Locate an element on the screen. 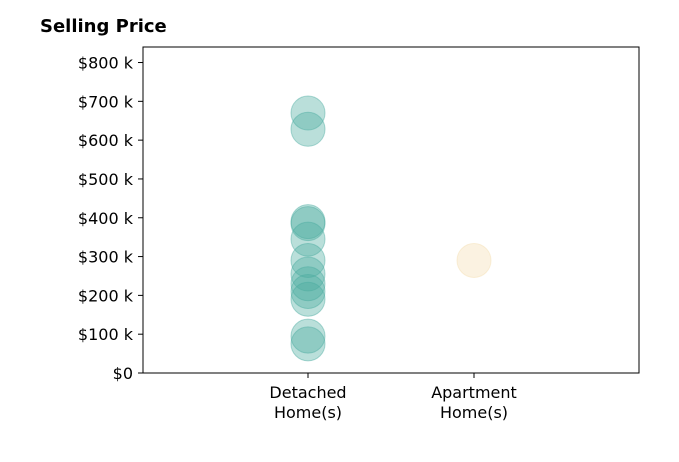 The height and width of the screenshot is (462, 679). x-tick-label: Detached Home(s) is located at coordinates (307, 402).